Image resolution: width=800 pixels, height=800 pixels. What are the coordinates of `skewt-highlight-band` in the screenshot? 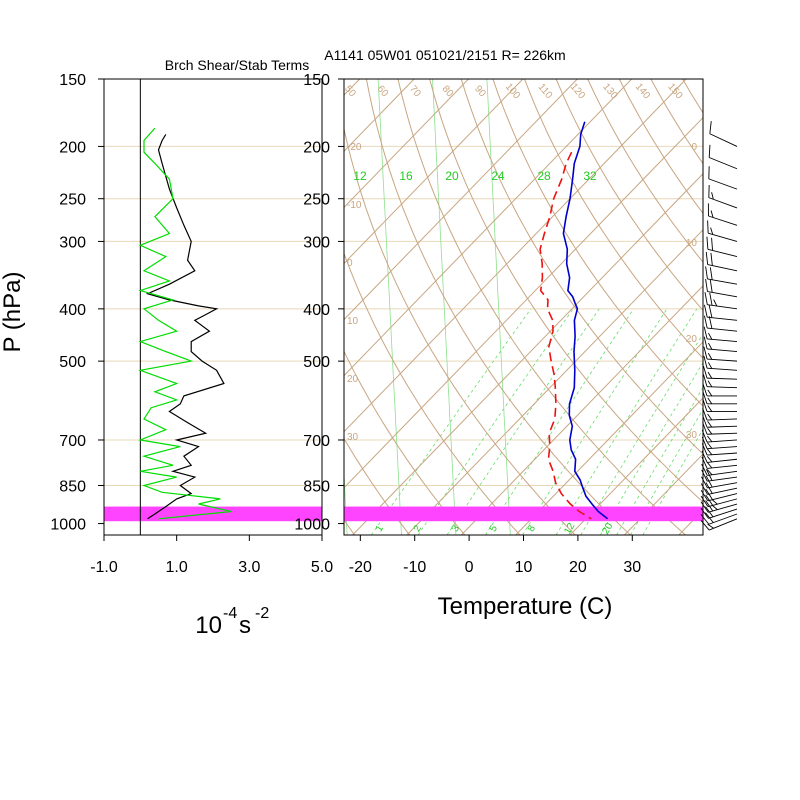 It's located at (523, 514).